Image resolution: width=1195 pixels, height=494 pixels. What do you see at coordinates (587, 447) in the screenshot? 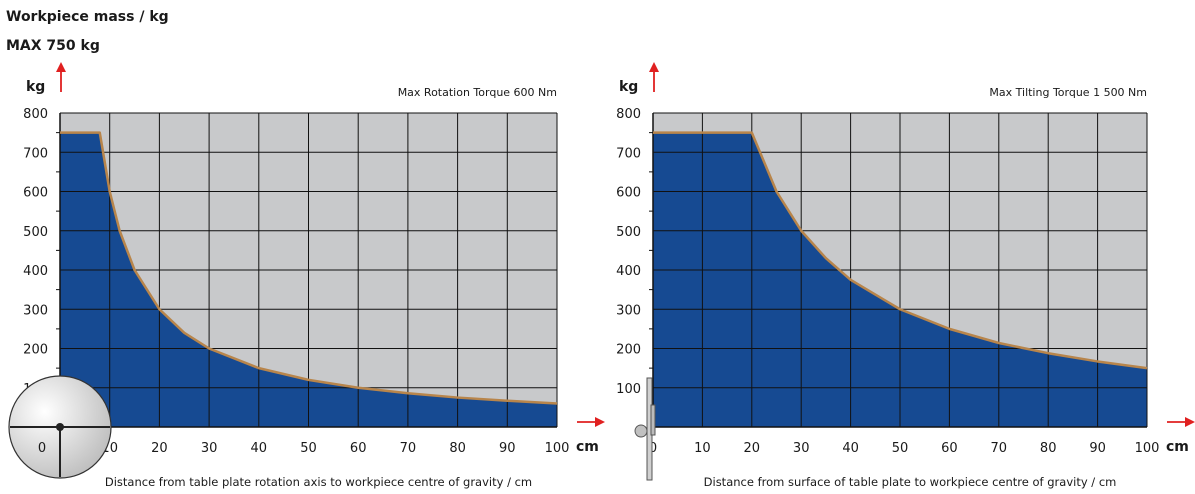
I see `chart1-x-axis-label: cm` at bounding box center [587, 447].